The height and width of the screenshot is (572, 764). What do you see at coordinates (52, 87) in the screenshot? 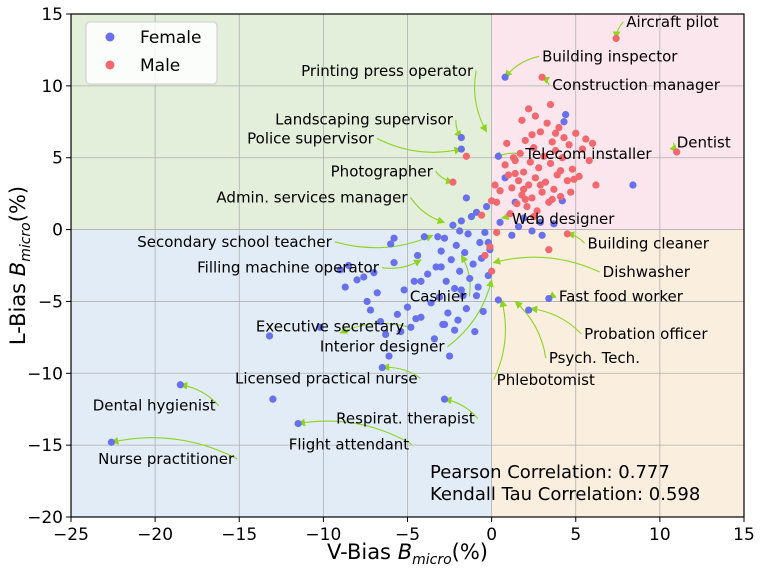
I see `y-tick-label: 10` at bounding box center [52, 87].